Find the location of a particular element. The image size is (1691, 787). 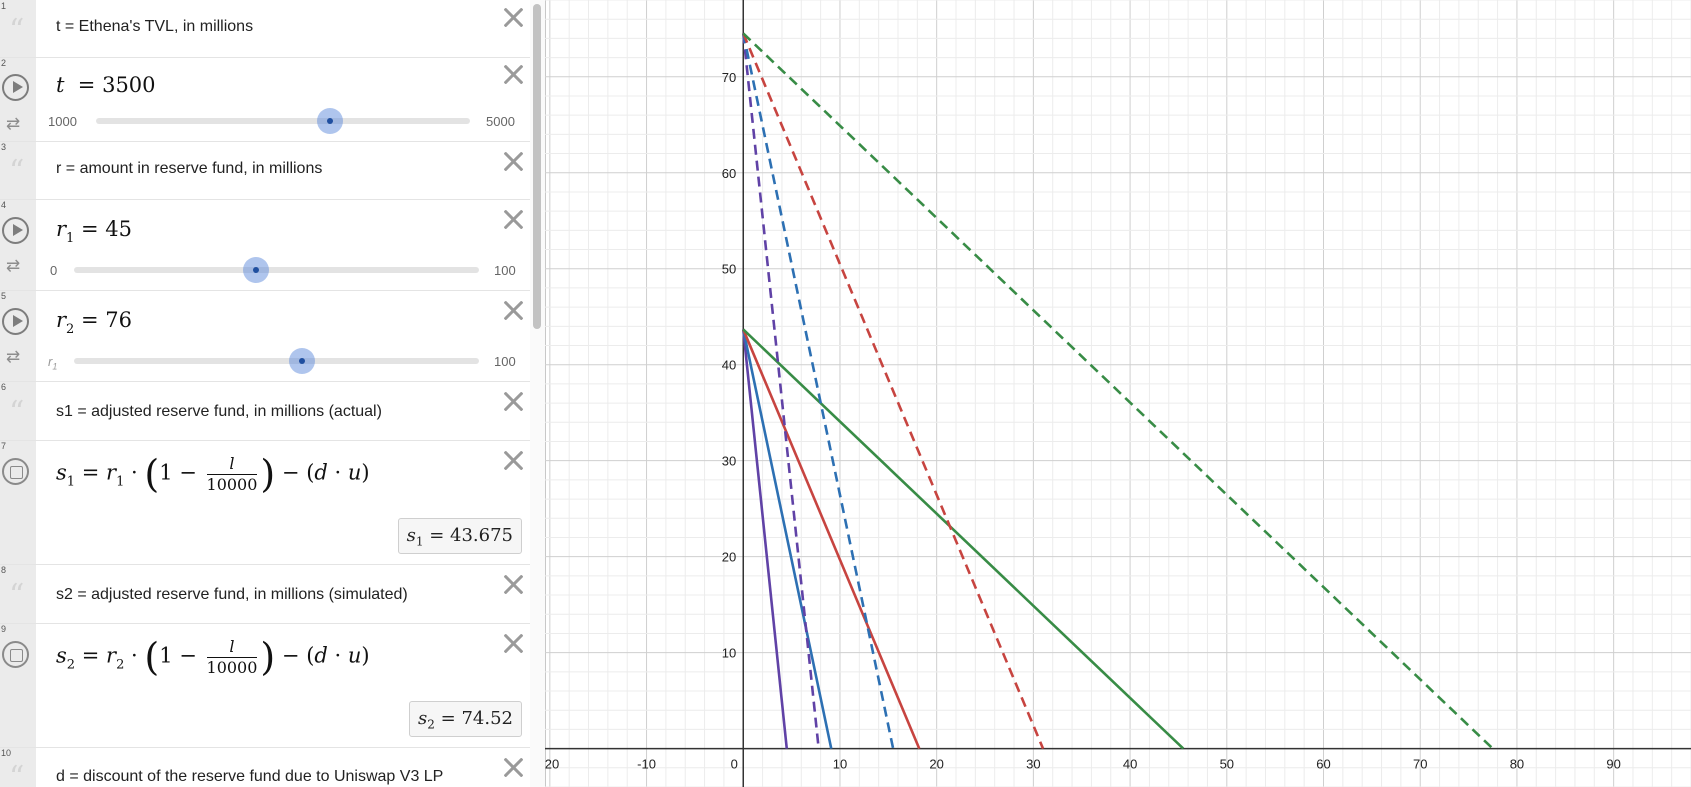

x-tick-label: 0 is located at coordinates (734, 764).